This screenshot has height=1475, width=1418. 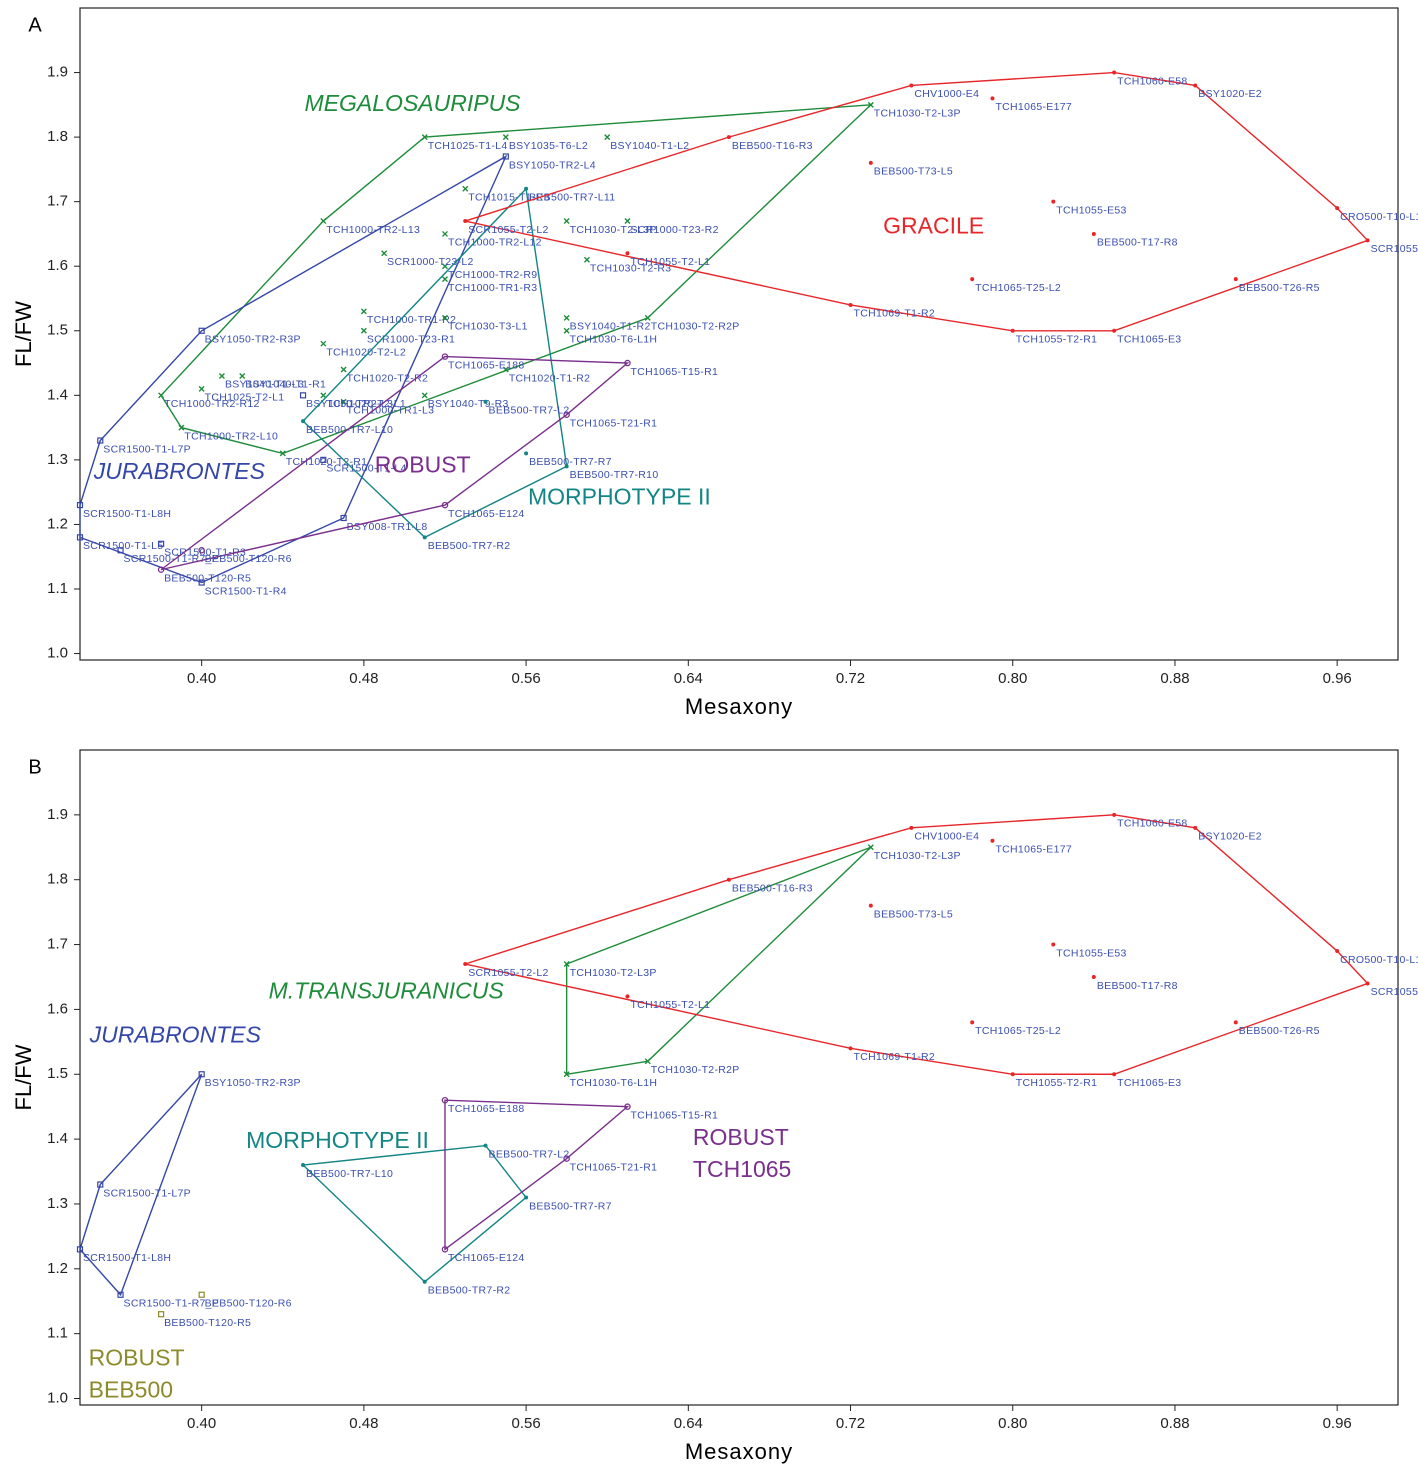 I want to click on point-label: TCH1069-T1-R2, so click(x=895, y=314).